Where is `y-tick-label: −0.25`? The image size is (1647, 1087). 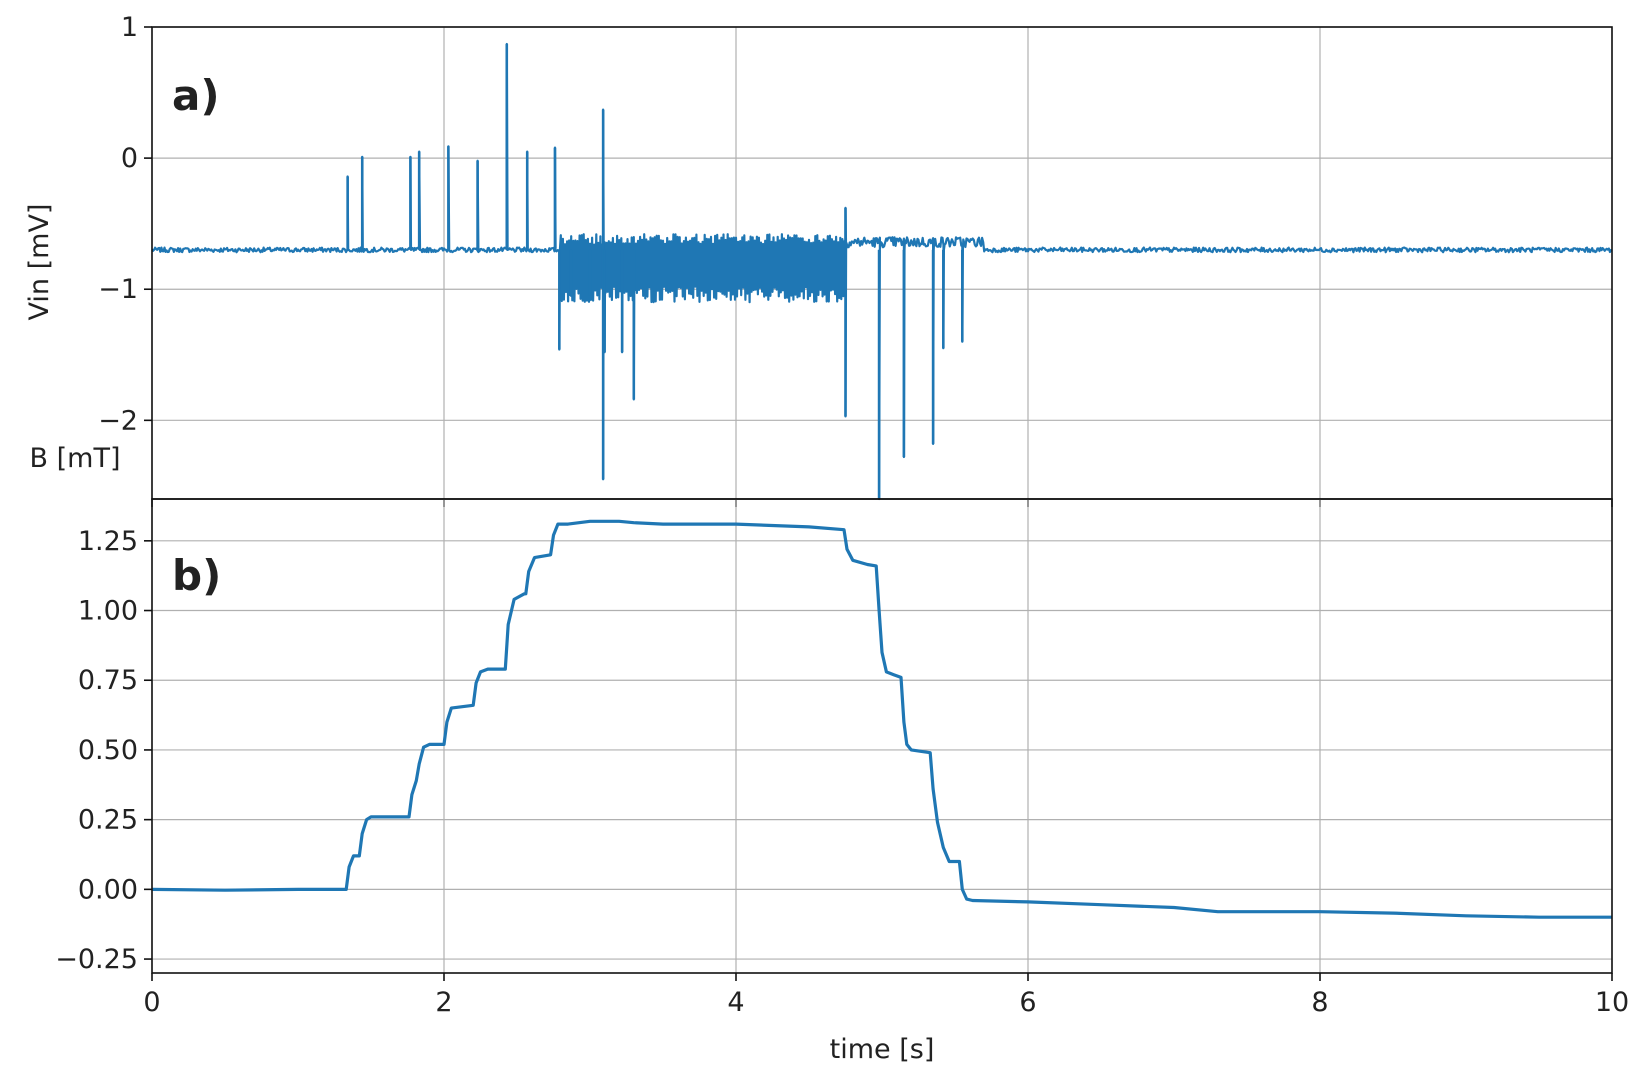
y-tick-label: −0.25 is located at coordinates (96, 959).